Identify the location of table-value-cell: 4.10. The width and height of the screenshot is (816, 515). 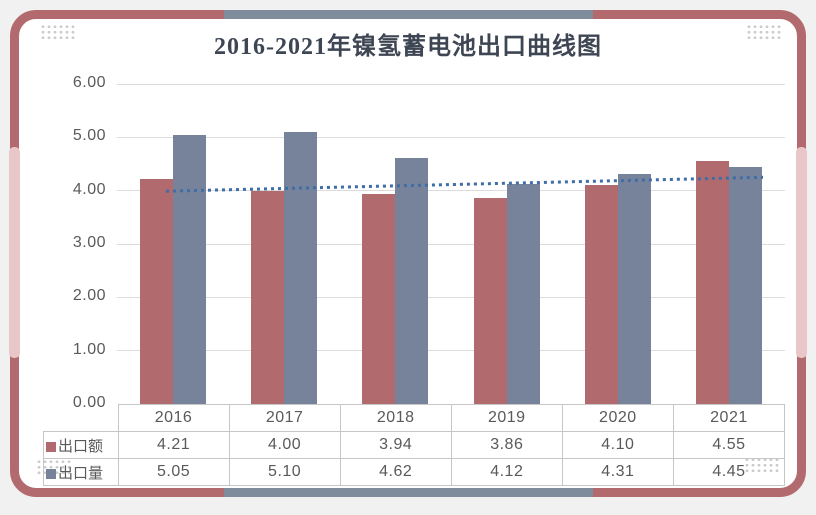
(617, 445).